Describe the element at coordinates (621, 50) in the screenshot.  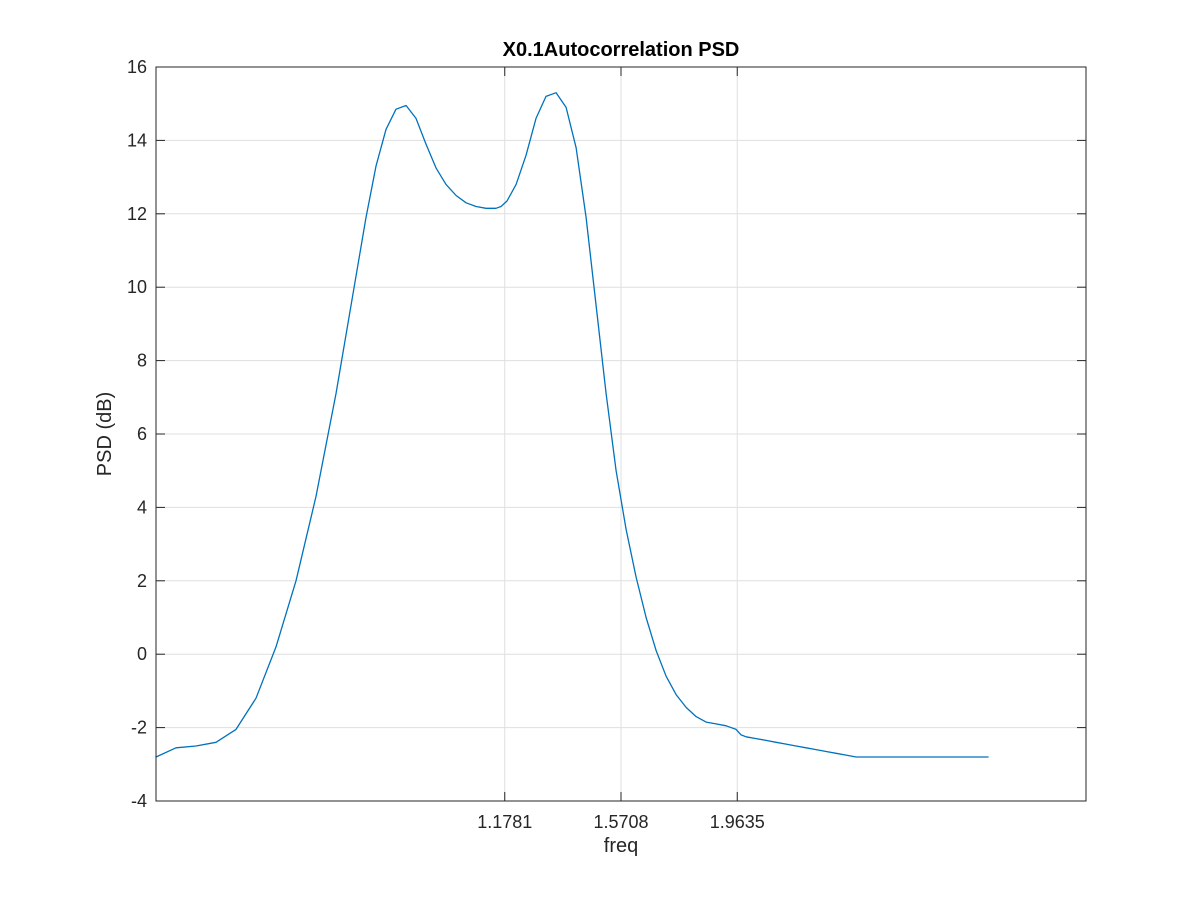
I see `chart-title: X0.1Autocorrelation PSD` at that location.